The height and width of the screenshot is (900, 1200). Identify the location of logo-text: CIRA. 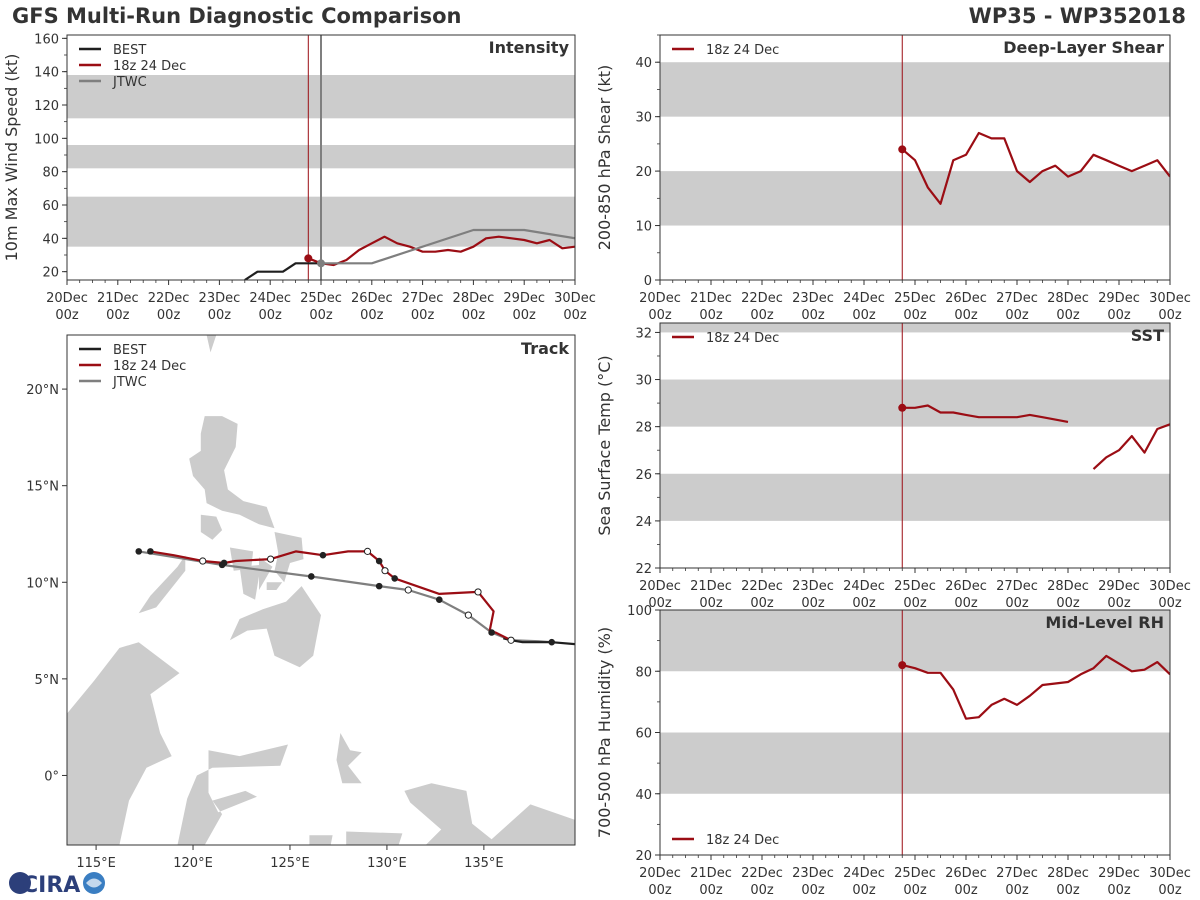
(51, 885).